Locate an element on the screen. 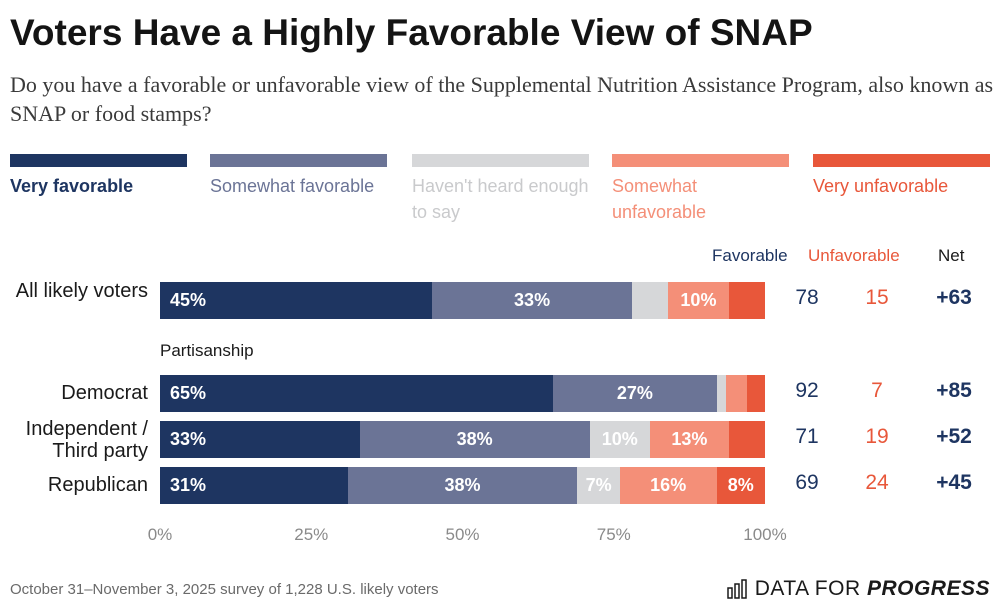 Image resolution: width=1000 pixels, height=610 pixels. data-label: 31% is located at coordinates (188, 485).